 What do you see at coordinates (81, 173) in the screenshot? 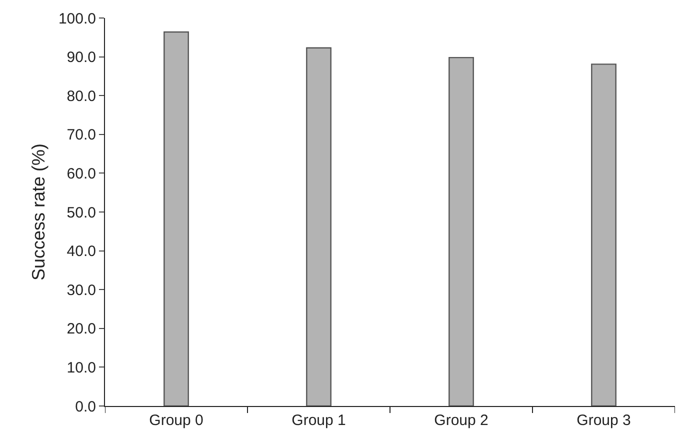
I see `y-tick-label: 60.0` at bounding box center [81, 173].